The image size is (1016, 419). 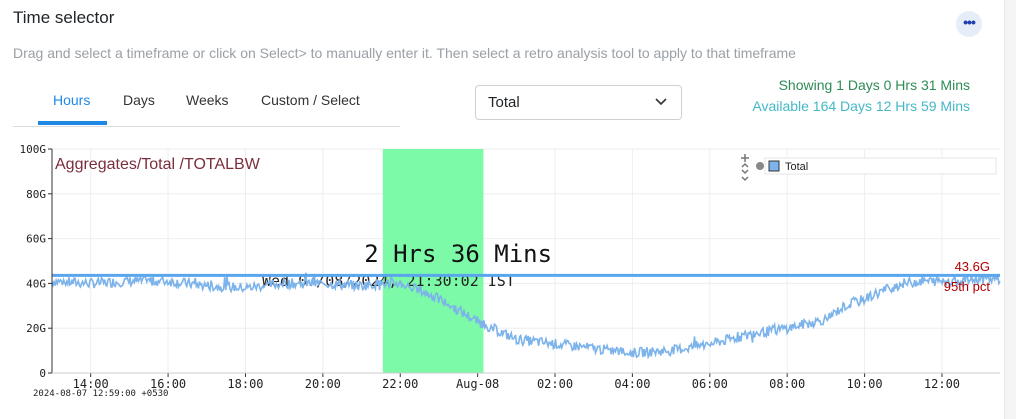 I want to click on tab-weeks: Weeks, so click(x=207, y=100).